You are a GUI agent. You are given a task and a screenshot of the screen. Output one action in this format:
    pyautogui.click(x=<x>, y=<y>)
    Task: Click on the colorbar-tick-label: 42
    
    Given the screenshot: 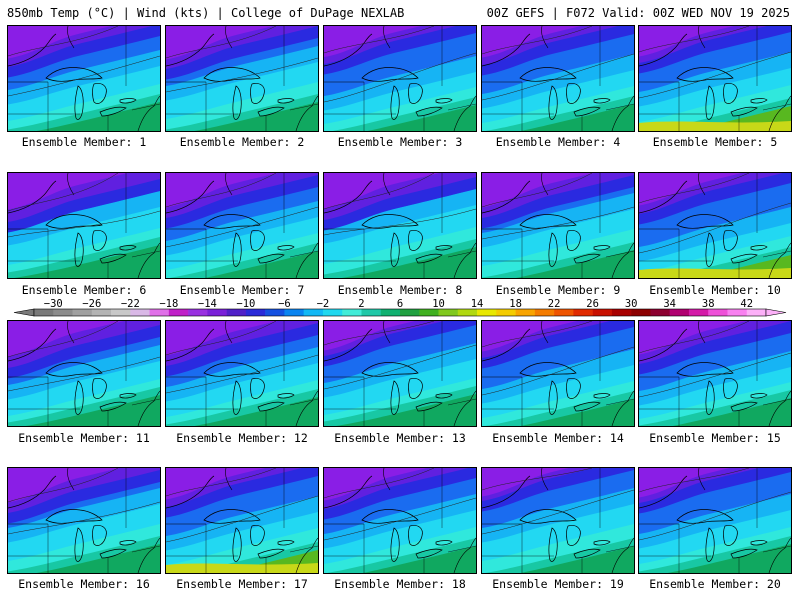 What is the action you would take?
    pyautogui.click(x=746, y=304)
    